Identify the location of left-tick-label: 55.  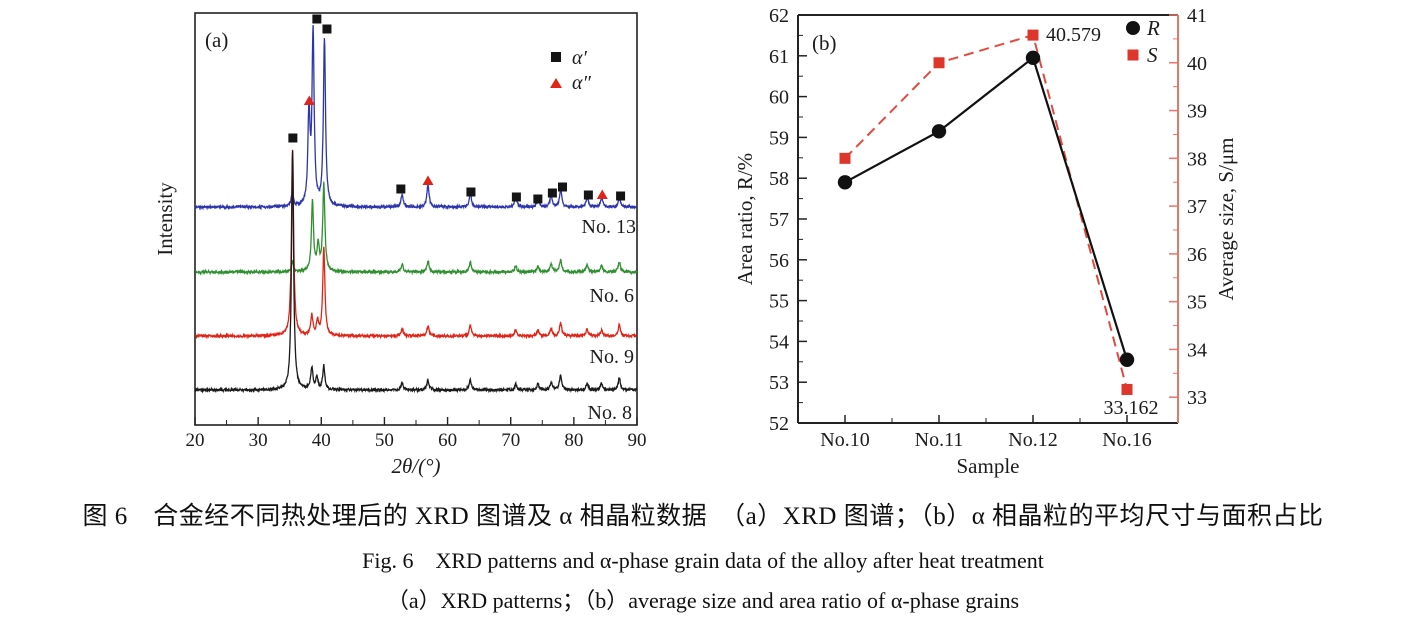
(779, 302).